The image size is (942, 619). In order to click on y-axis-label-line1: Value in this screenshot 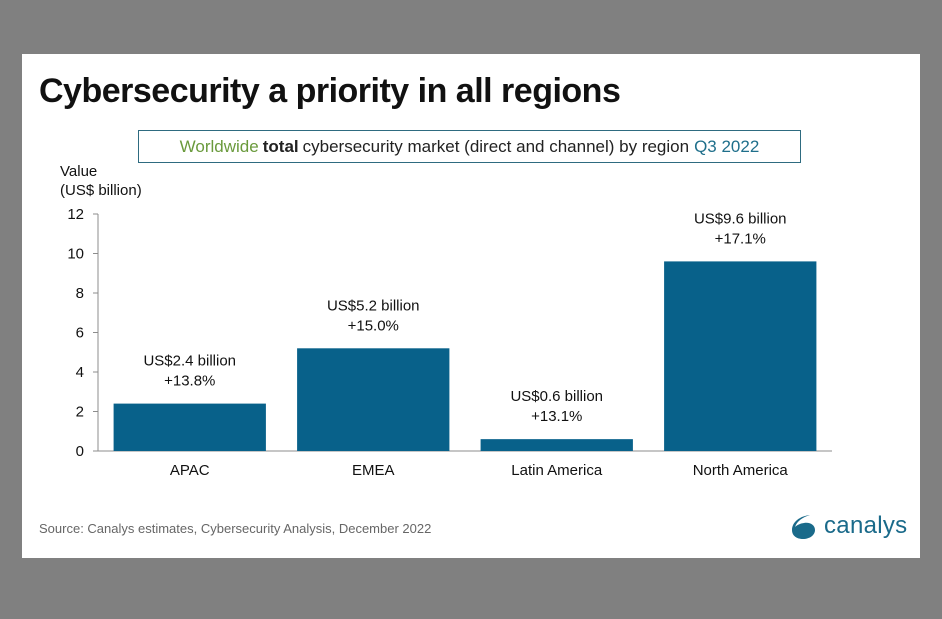, I will do `click(79, 171)`.